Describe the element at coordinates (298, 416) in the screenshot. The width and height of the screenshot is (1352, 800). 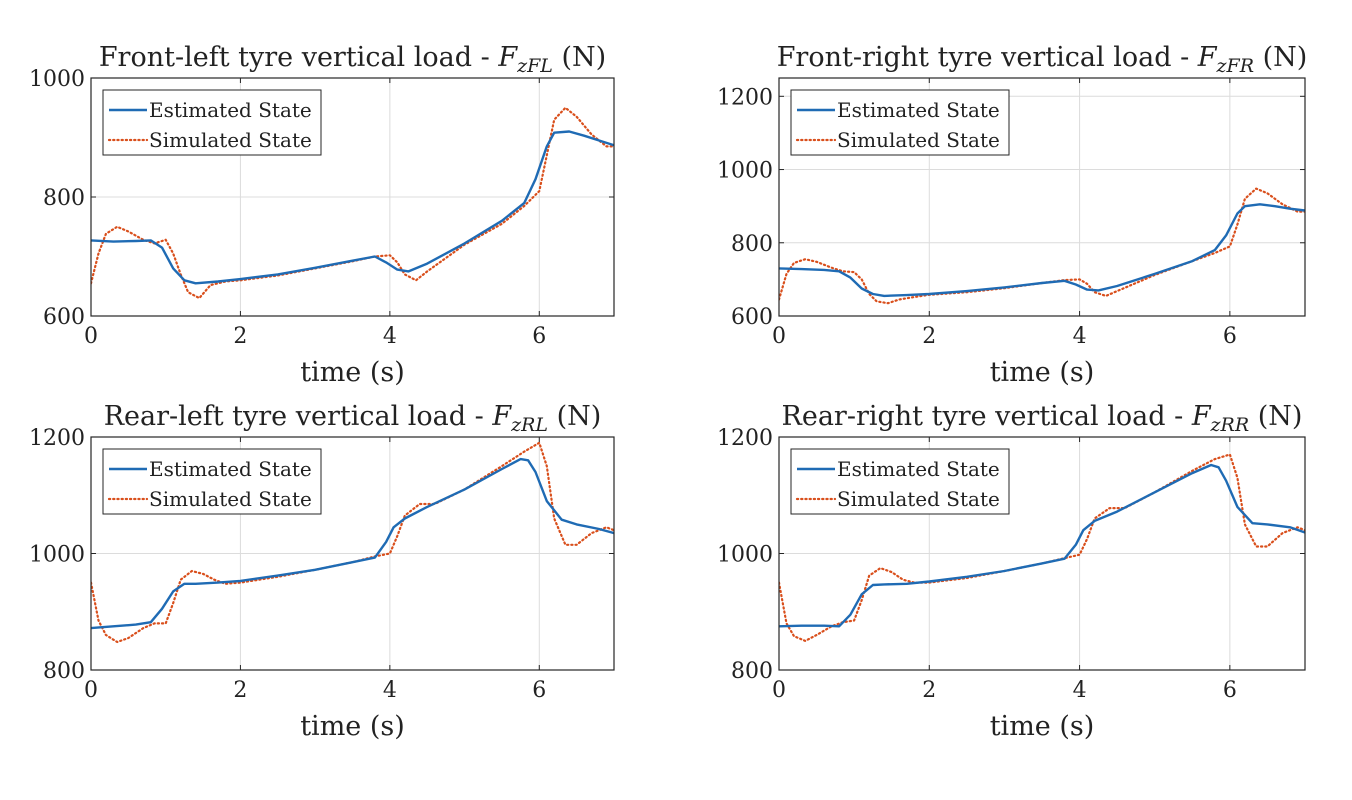
I see `title-text: Rear-left tyre vertical load -` at that location.